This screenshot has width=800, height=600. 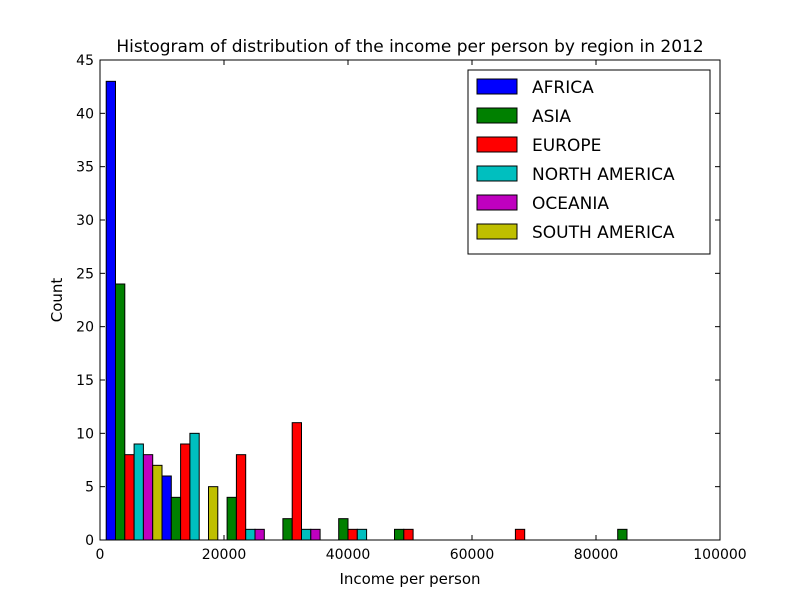 I want to click on y-tick-label: 25, so click(x=85, y=274).